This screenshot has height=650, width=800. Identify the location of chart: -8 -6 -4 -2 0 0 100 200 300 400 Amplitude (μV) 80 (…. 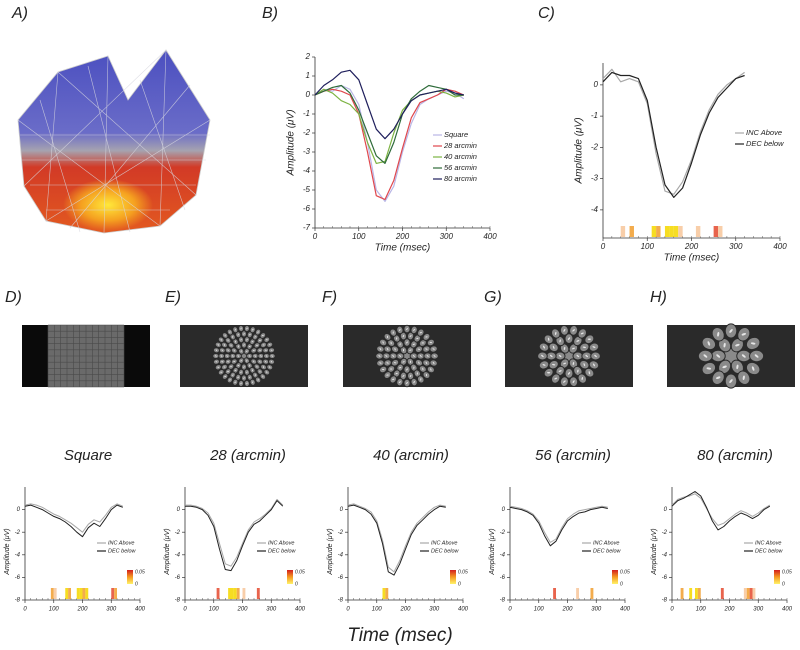
(722, 530).